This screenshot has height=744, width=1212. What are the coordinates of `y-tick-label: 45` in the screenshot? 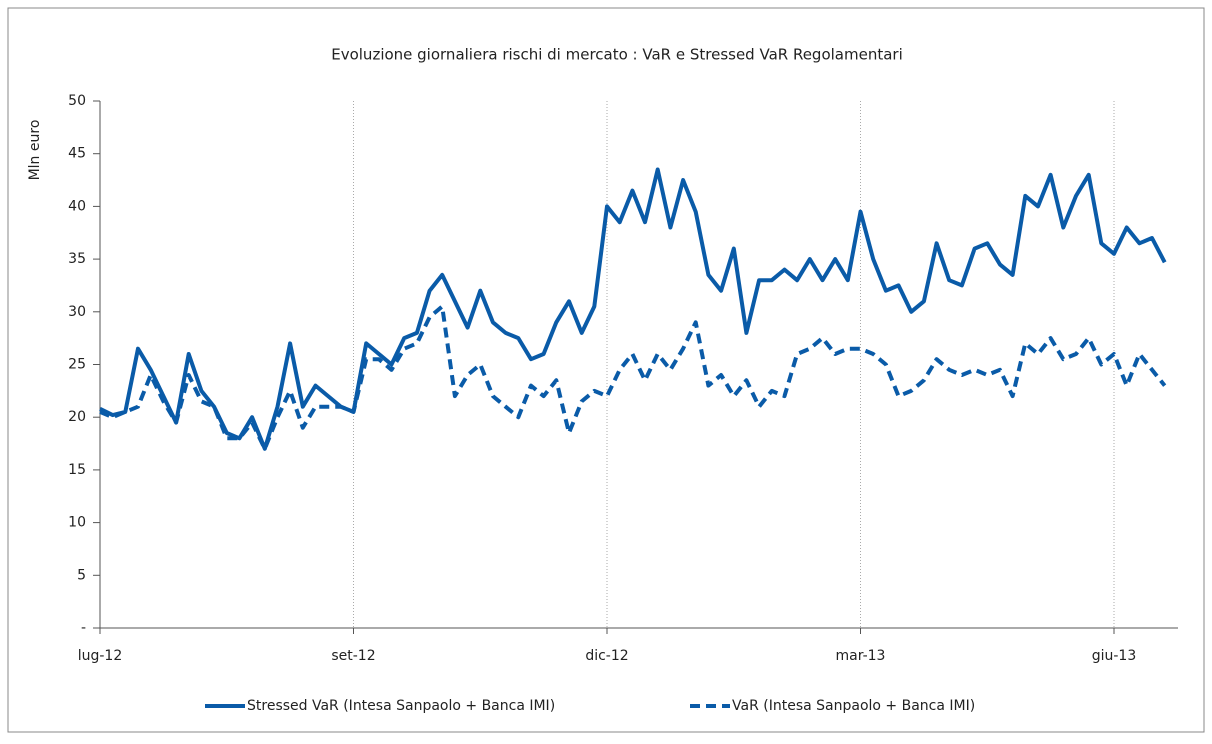 It's located at (77, 154).